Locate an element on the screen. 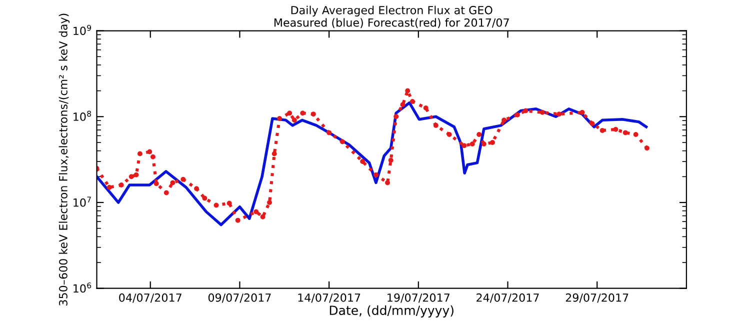 Image resolution: width=756 pixels, height=324 pixels. y-axis-title: 350–600 keV Electron Flux,electrons/(cm² s keV day) is located at coordinates (64, 160).